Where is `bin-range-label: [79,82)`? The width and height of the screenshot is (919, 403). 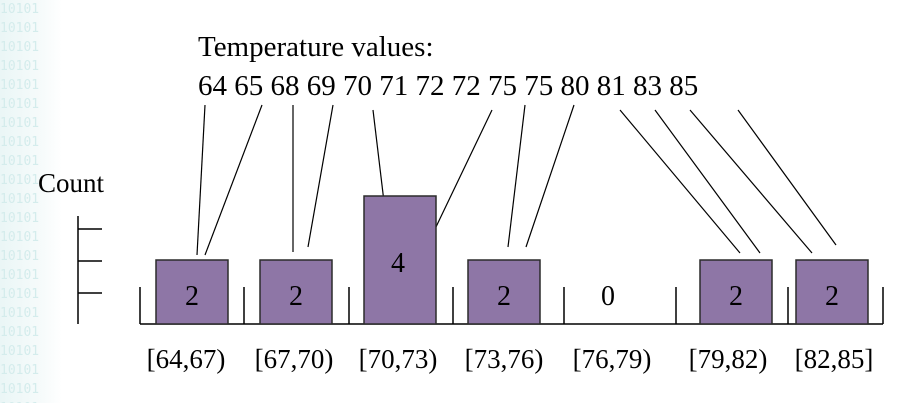 bin-range-label: [79,82) is located at coordinates (728, 359).